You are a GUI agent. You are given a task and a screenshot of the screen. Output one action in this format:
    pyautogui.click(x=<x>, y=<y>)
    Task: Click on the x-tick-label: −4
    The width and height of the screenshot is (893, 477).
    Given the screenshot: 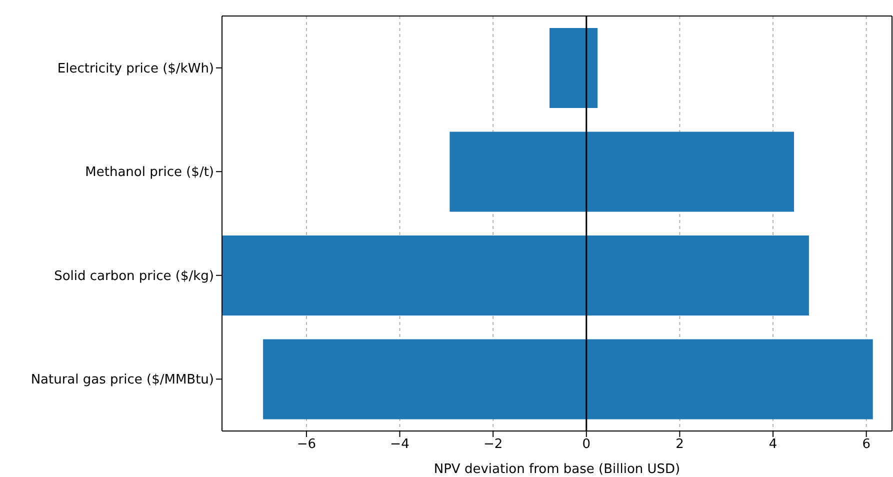 What is the action you would take?
    pyautogui.click(x=400, y=444)
    